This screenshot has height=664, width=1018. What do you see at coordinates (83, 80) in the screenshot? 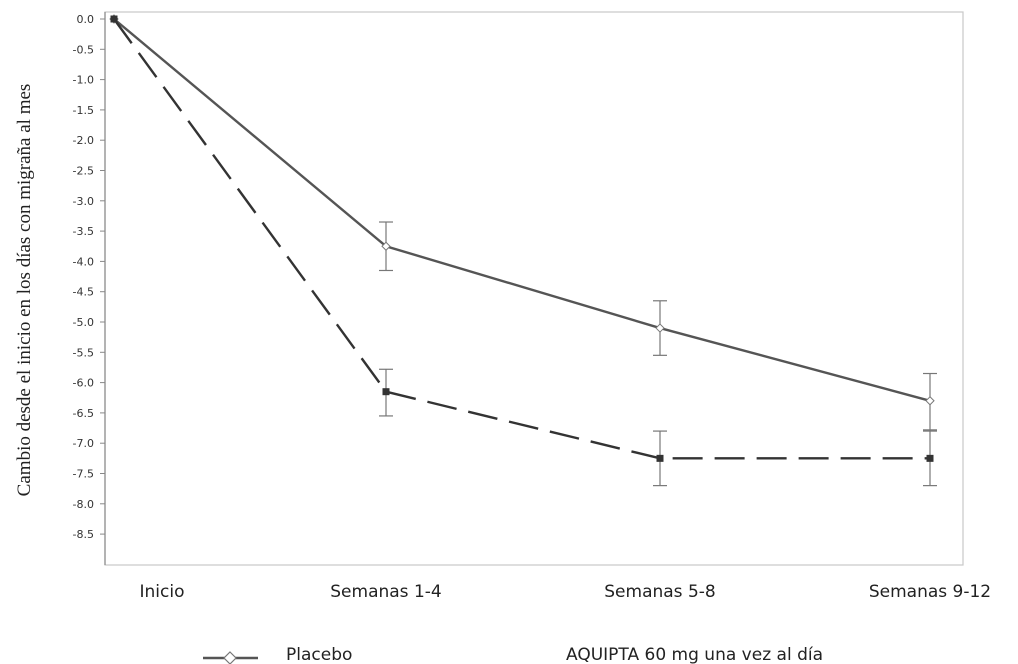
I see `y-tick-label: -1.0` at bounding box center [83, 80].